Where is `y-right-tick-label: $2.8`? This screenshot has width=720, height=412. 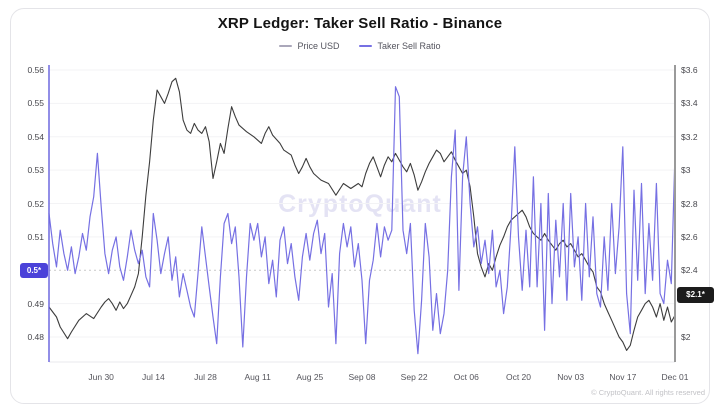
y-right-tick-label: $2.8 is located at coordinates (689, 203).